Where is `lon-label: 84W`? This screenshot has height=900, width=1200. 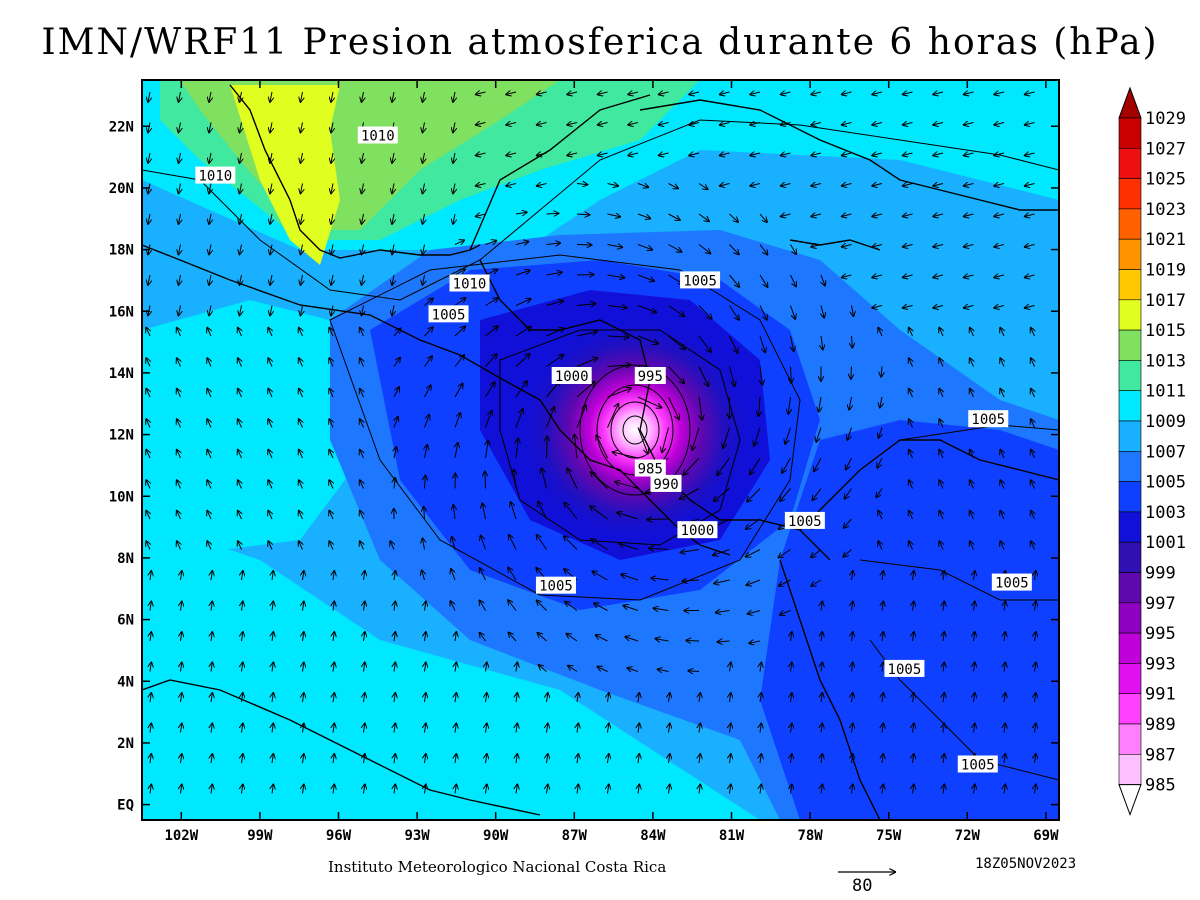
lon-label: 84W is located at coordinates (653, 836).